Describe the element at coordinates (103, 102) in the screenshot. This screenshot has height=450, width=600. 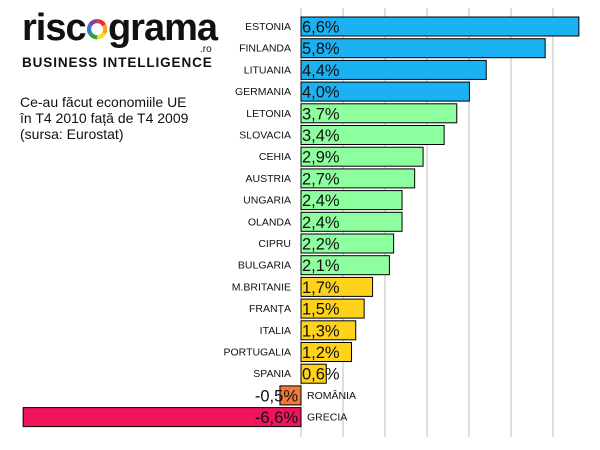
I see `description-line-1: Ce-au făcut economiile UE` at that location.